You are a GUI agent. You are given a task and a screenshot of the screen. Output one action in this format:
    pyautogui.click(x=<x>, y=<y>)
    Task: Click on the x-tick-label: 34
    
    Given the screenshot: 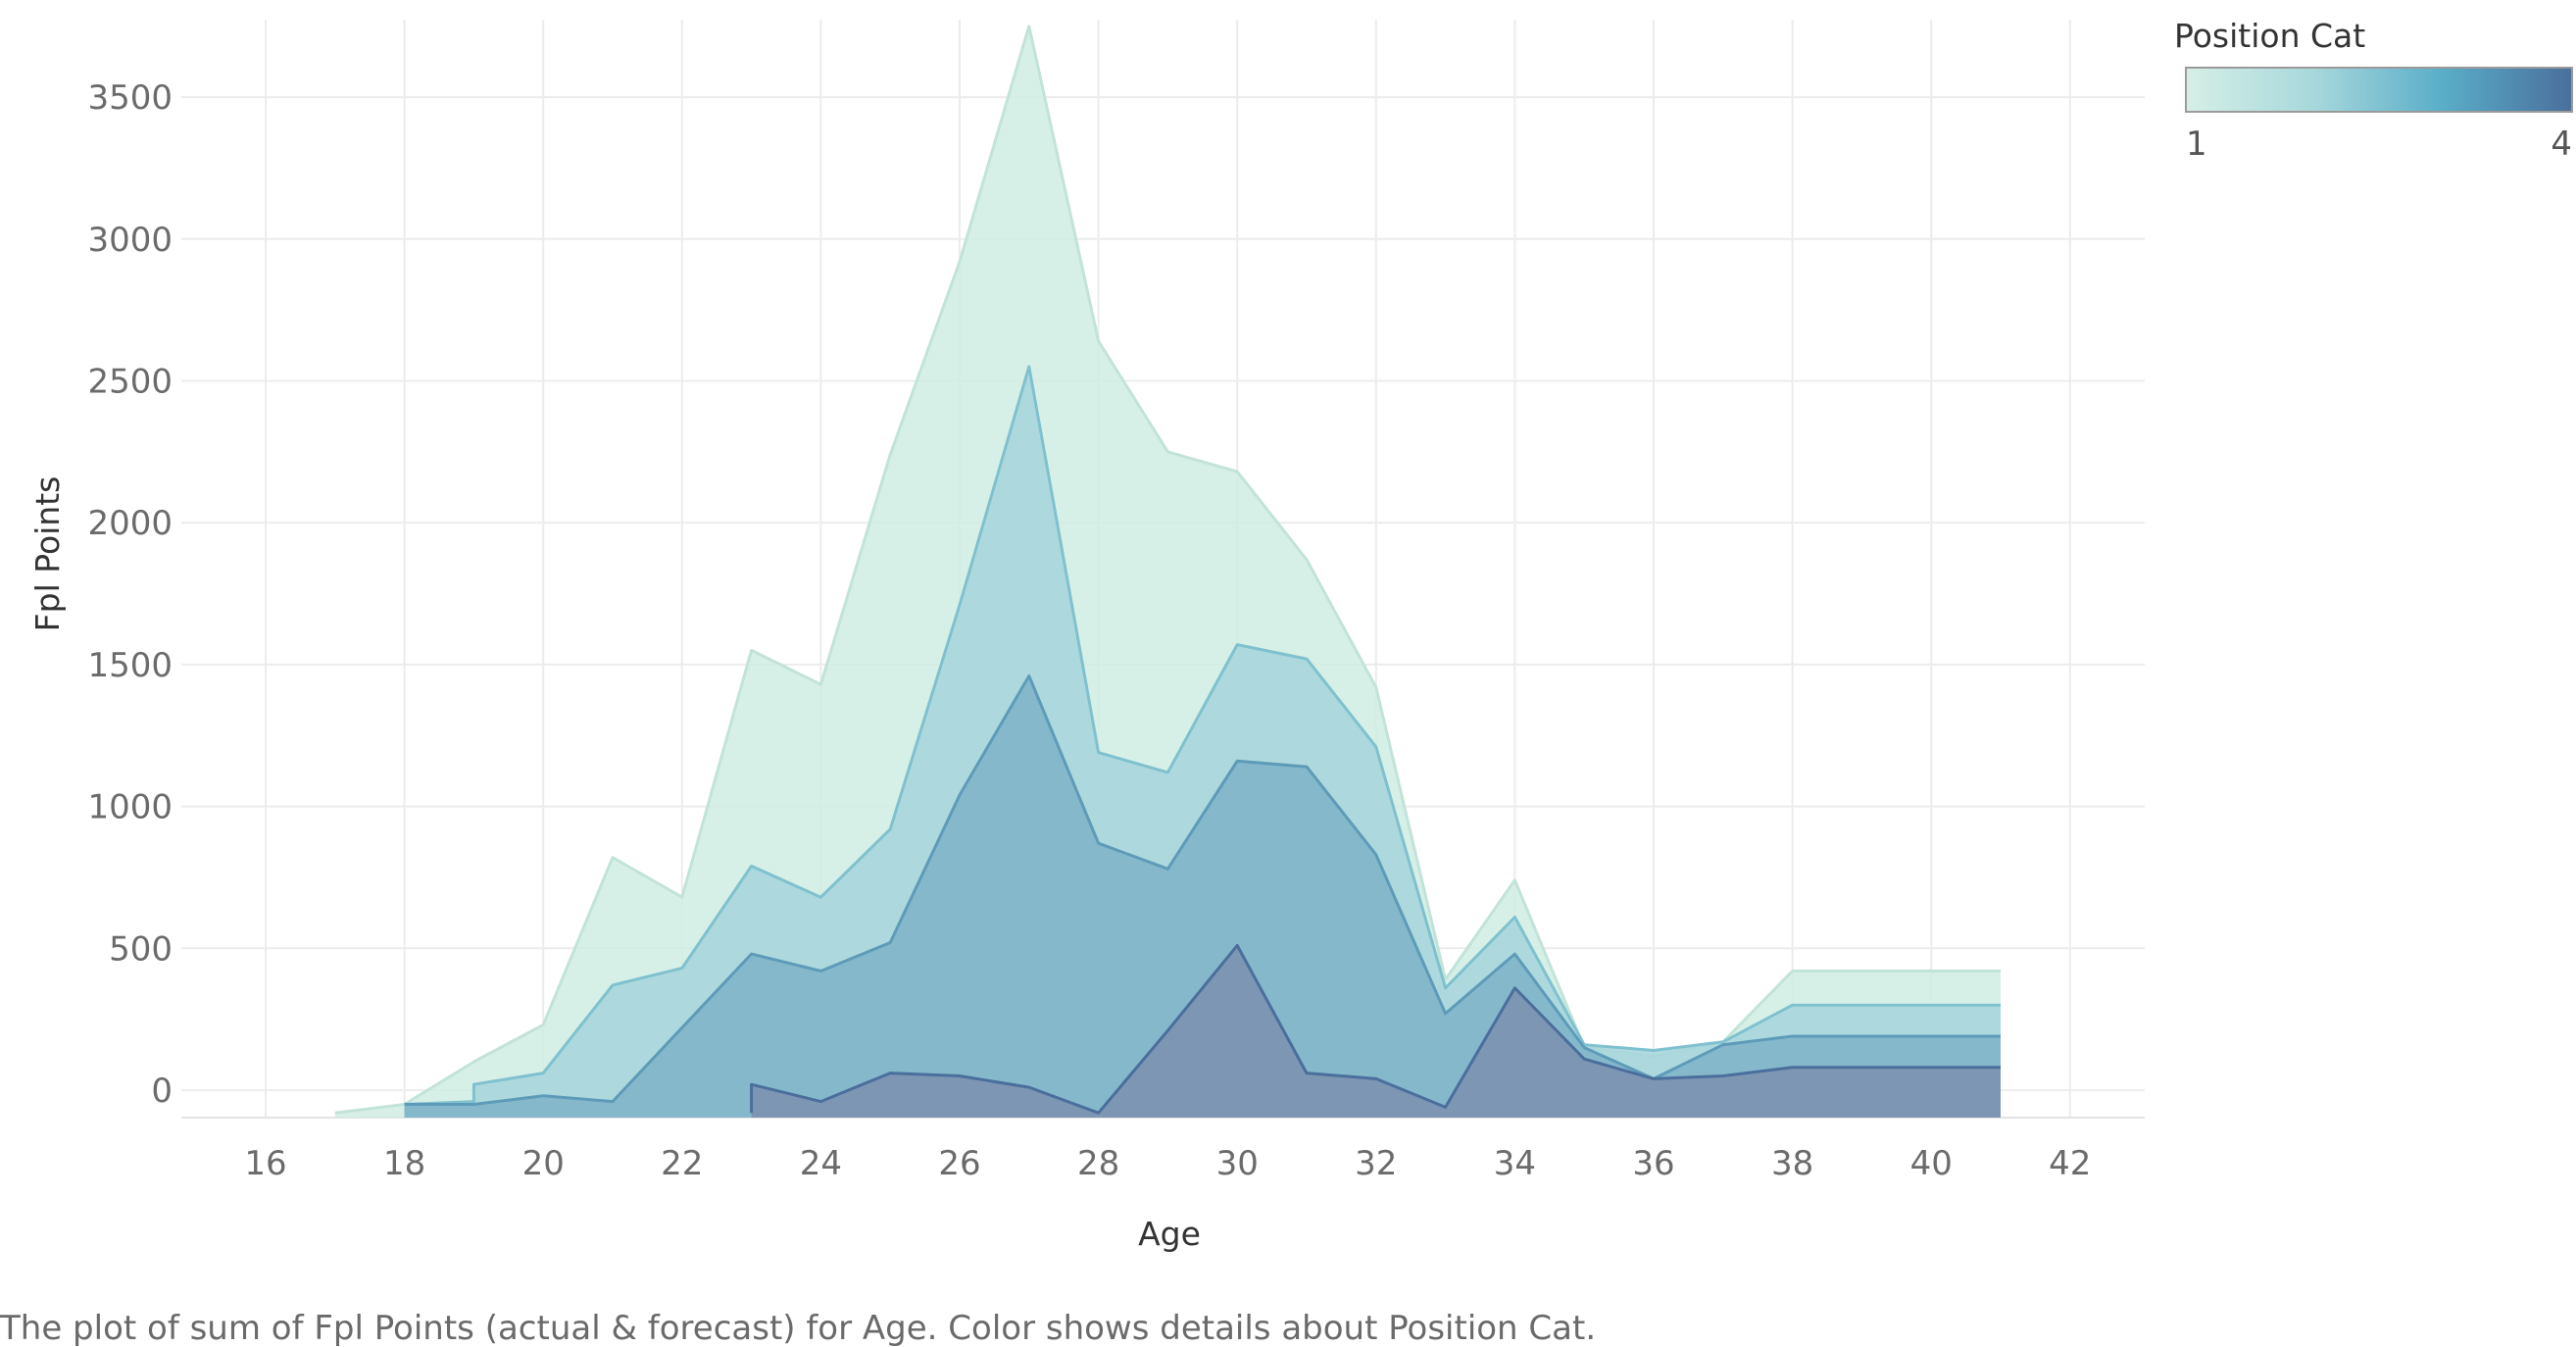 What is the action you would take?
    pyautogui.click(x=1515, y=1164)
    